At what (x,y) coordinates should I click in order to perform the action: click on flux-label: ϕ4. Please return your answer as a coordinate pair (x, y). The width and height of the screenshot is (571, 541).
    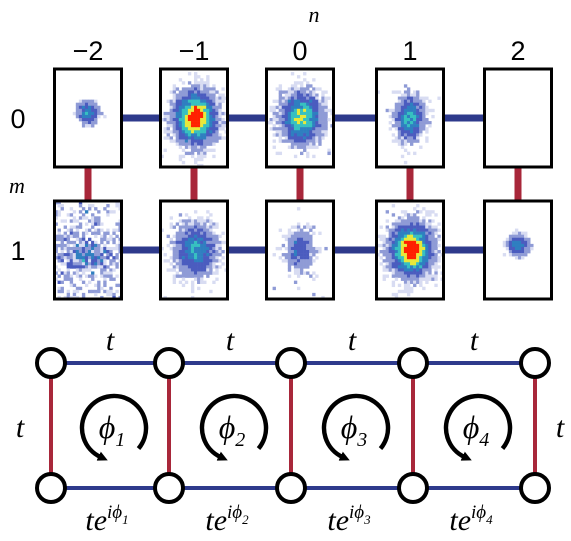
    Looking at the image, I should click on (476, 430).